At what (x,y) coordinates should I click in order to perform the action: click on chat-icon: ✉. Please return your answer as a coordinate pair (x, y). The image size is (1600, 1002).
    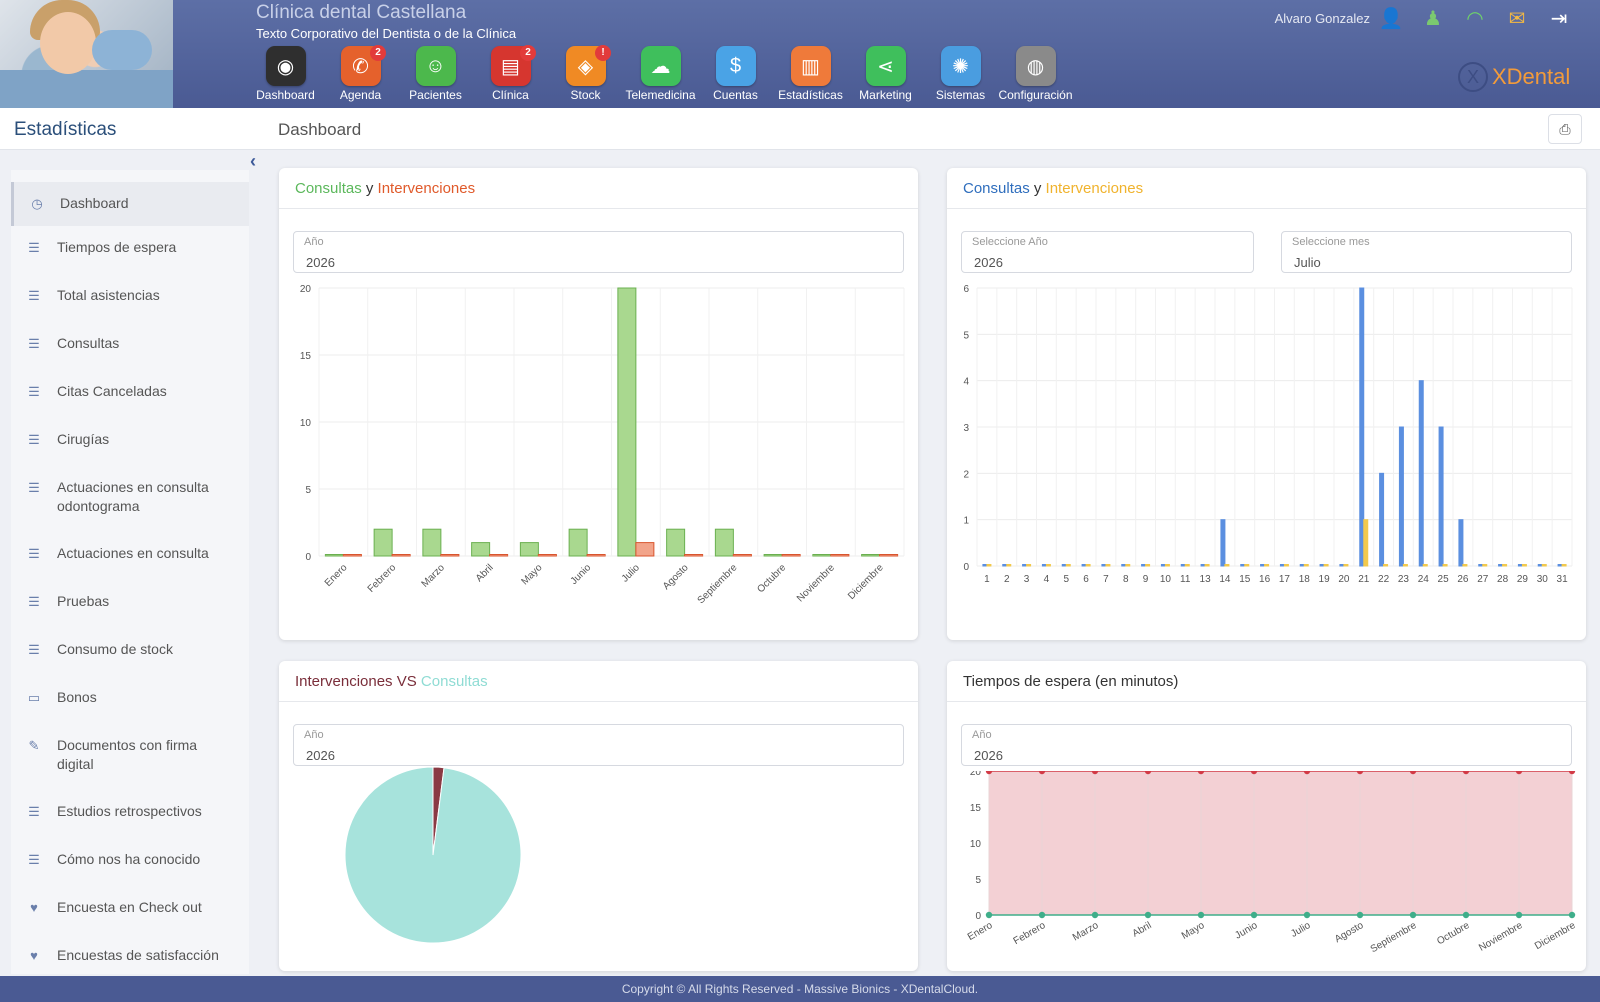
    Looking at the image, I should click on (1517, 18).